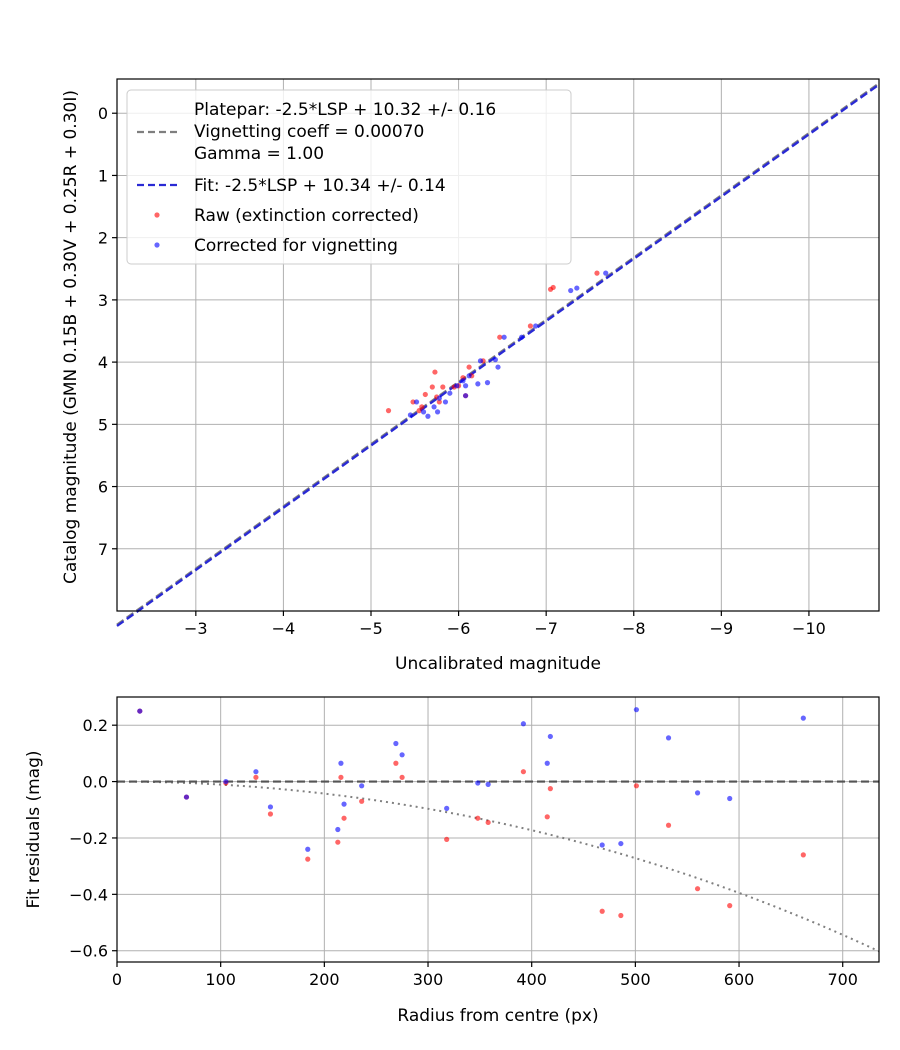 This screenshot has width=900, height=1050. What do you see at coordinates (103, 300) in the screenshot?
I see `top-y-tick-label: 3` at bounding box center [103, 300].